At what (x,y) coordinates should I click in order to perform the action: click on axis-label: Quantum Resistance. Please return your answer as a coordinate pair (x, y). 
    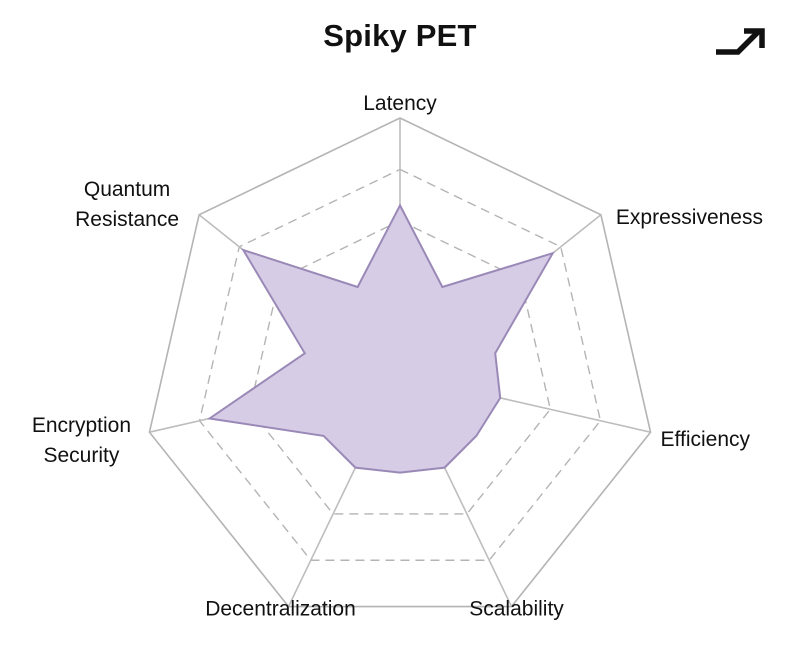
    Looking at the image, I should click on (127, 204).